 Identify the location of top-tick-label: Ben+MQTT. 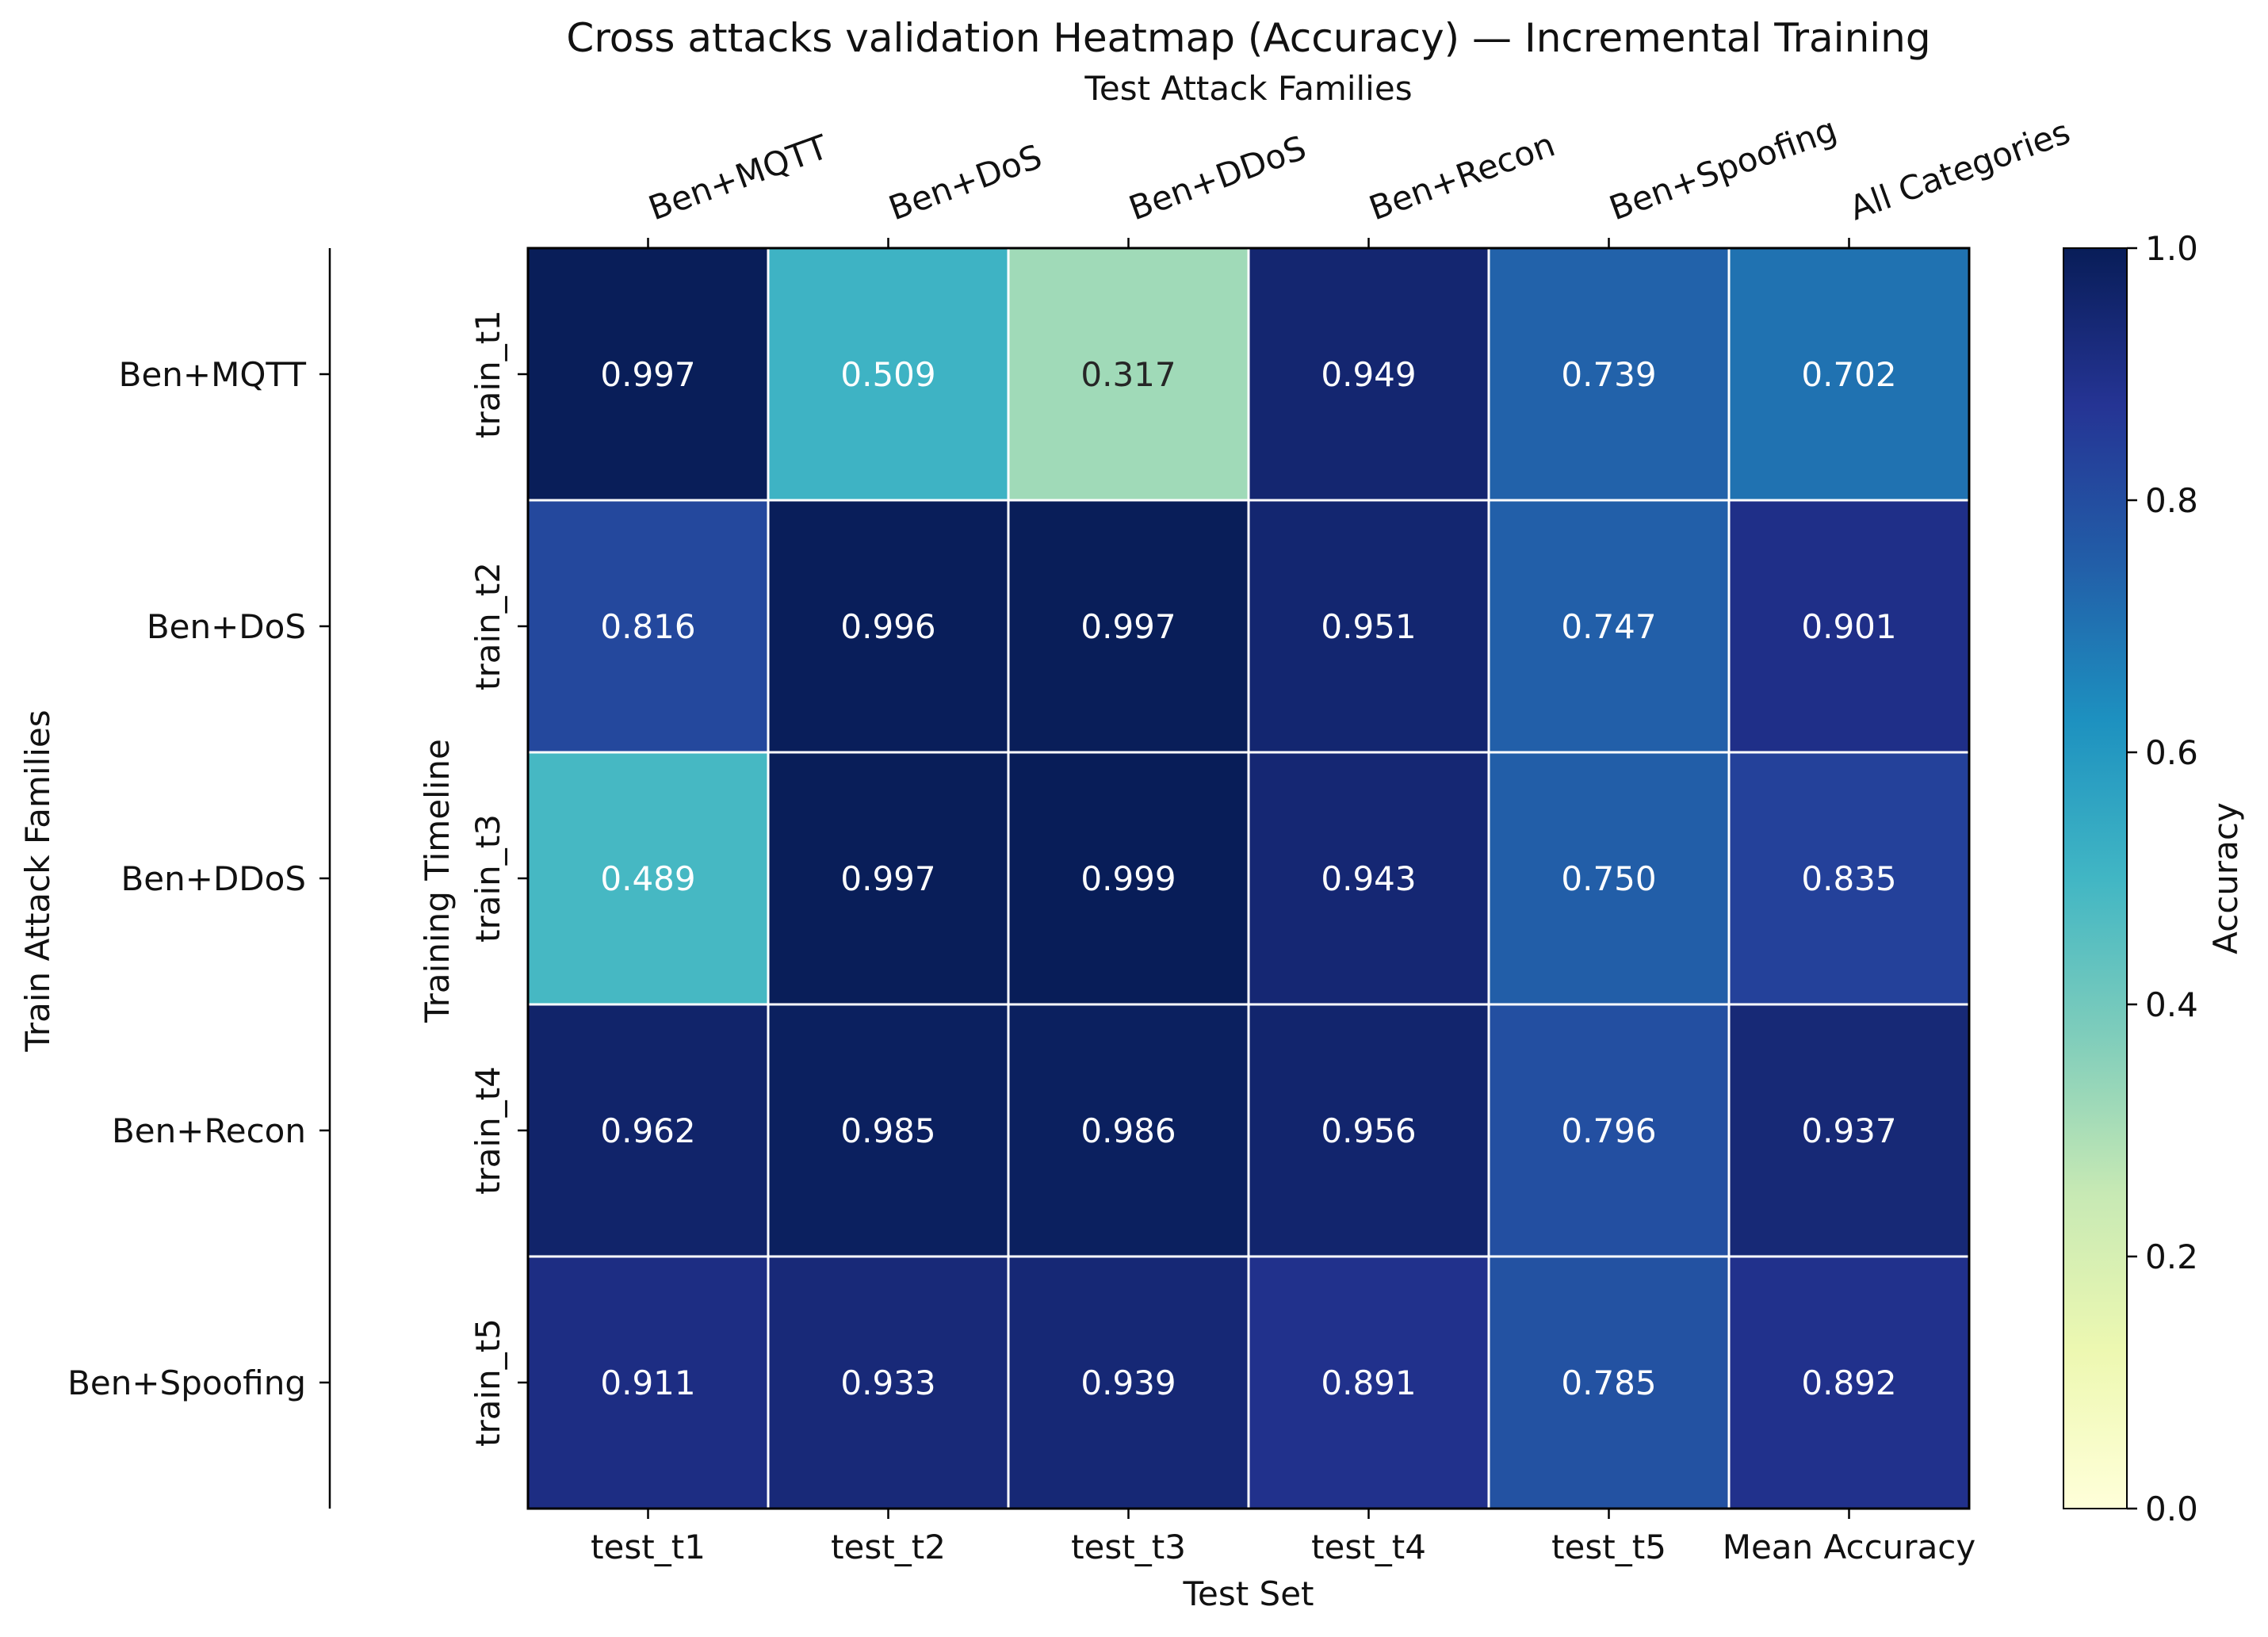
(739, 177).